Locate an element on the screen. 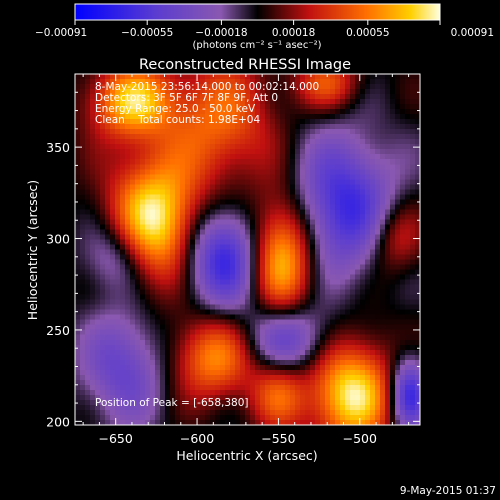  chart-title: Reconstructed RHESSI Image is located at coordinates (245, 65).